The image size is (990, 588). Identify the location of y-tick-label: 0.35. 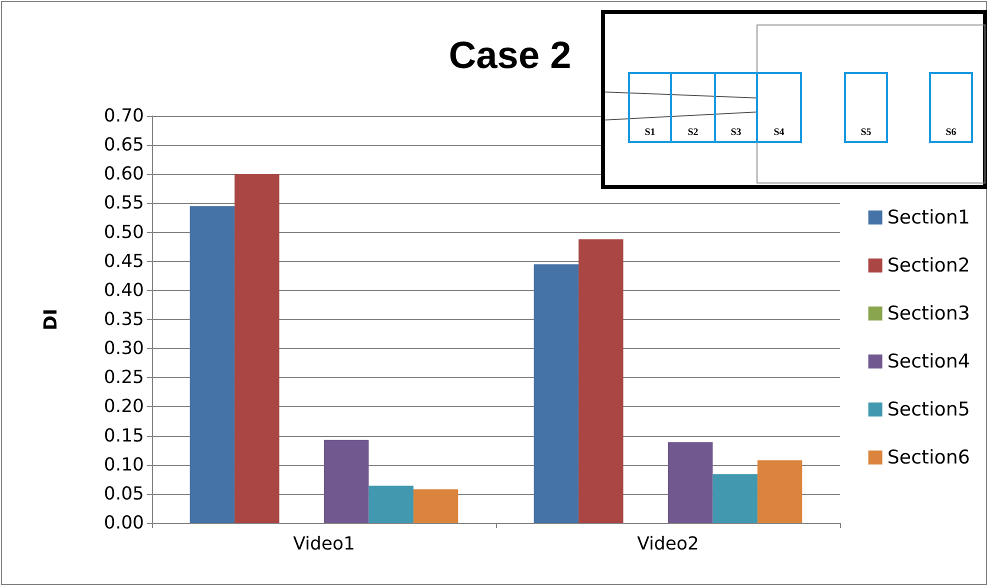
(124, 319).